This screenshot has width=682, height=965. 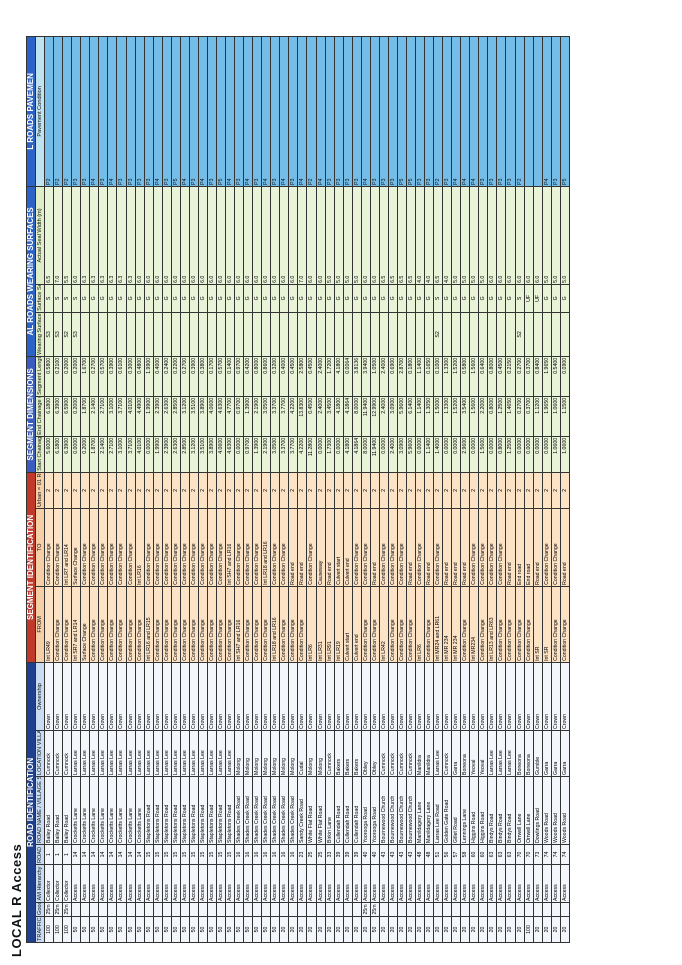 What do you see at coordinates (366, 909) in the screenshot?
I see `cell-good-road: 25m` at bounding box center [366, 909].